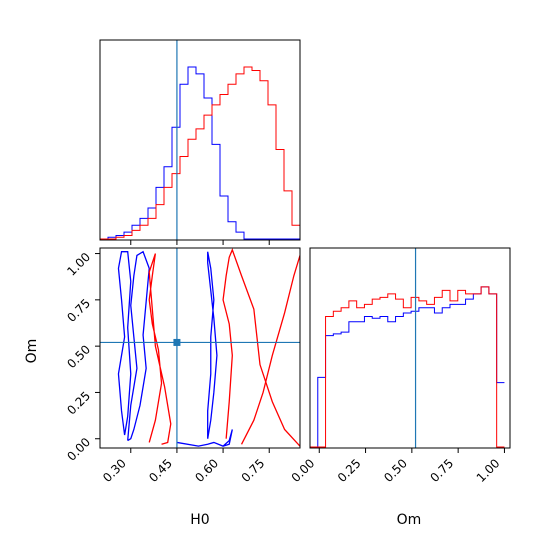  I want to click on h0-tick-label: 0.75, so click(253, 470).